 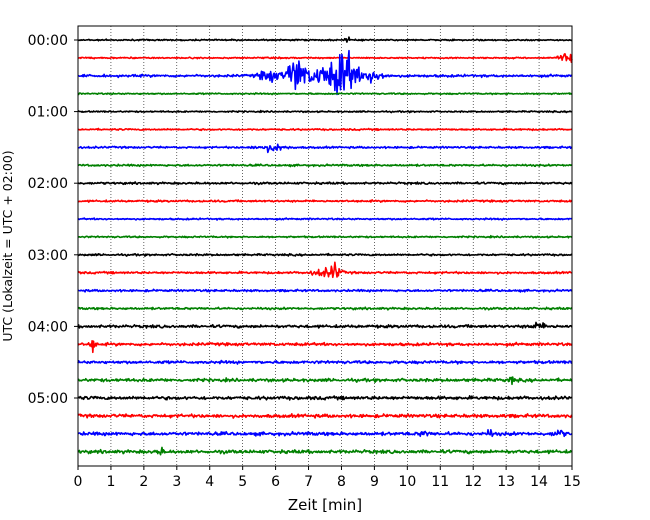 I want to click on x-tick-label: 0, so click(x=78, y=482).